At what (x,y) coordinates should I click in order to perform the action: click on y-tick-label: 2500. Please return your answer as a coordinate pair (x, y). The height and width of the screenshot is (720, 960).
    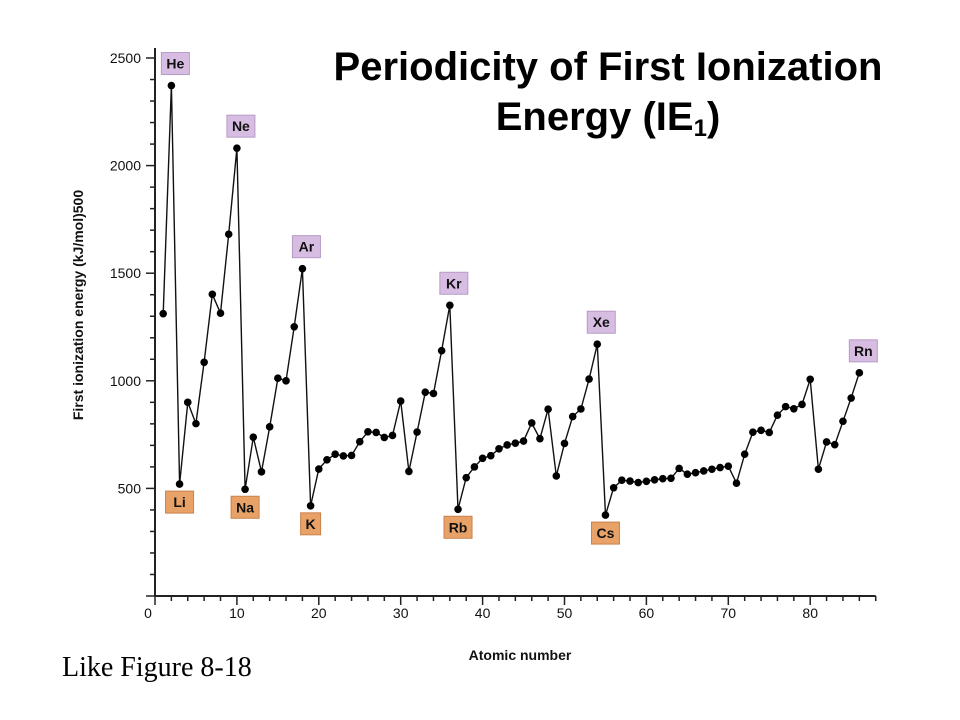
    Looking at the image, I should click on (125, 58).